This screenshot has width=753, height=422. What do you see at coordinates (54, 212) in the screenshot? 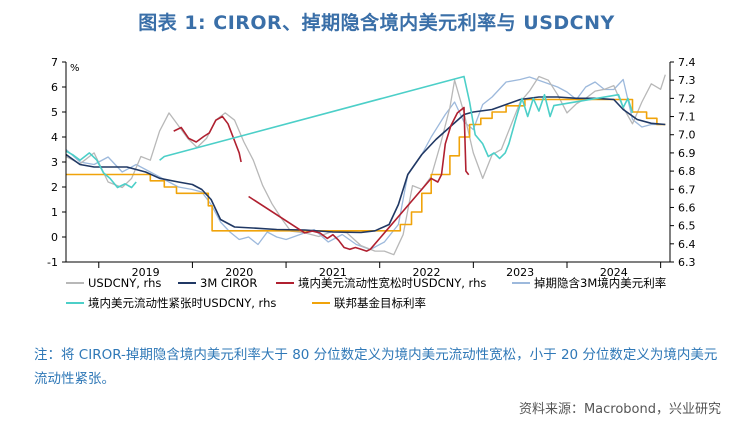
I see `left-tick-label: 1` at bounding box center [54, 212].